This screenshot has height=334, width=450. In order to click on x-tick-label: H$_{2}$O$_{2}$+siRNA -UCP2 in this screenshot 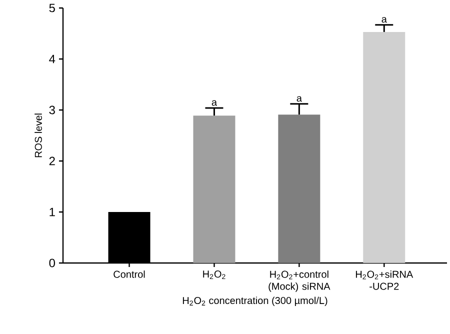, I will do `click(385, 280)`.